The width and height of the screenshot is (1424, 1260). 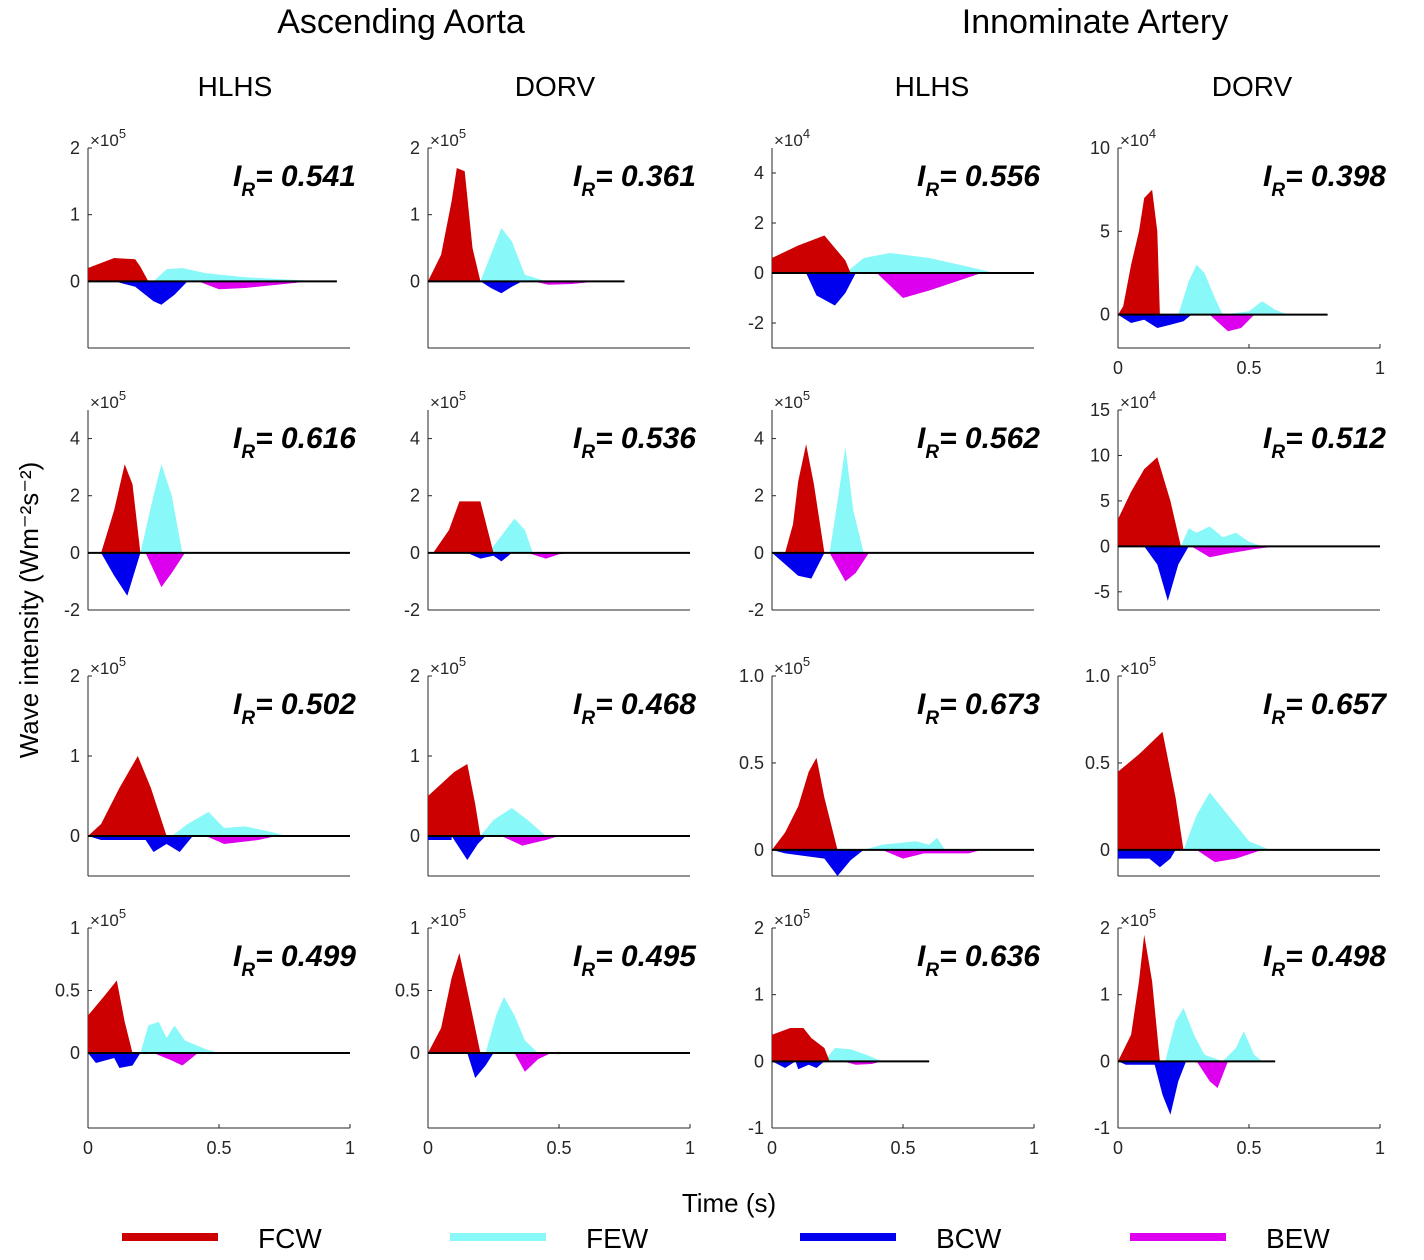 What do you see at coordinates (1238, 499) in the screenshot?
I see `panel-r2-c4: -5 0 5 10 15 ×10⁴ IR= 0.512` at bounding box center [1238, 499].